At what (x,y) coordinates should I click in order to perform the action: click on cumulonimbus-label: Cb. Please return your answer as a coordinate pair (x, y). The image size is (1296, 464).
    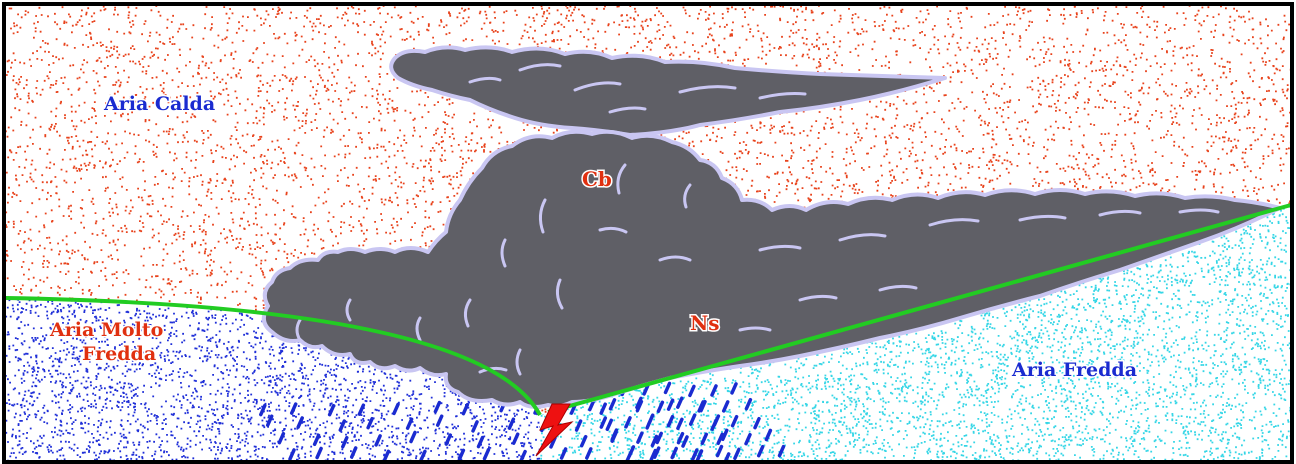
    Looking at the image, I should click on (597, 179).